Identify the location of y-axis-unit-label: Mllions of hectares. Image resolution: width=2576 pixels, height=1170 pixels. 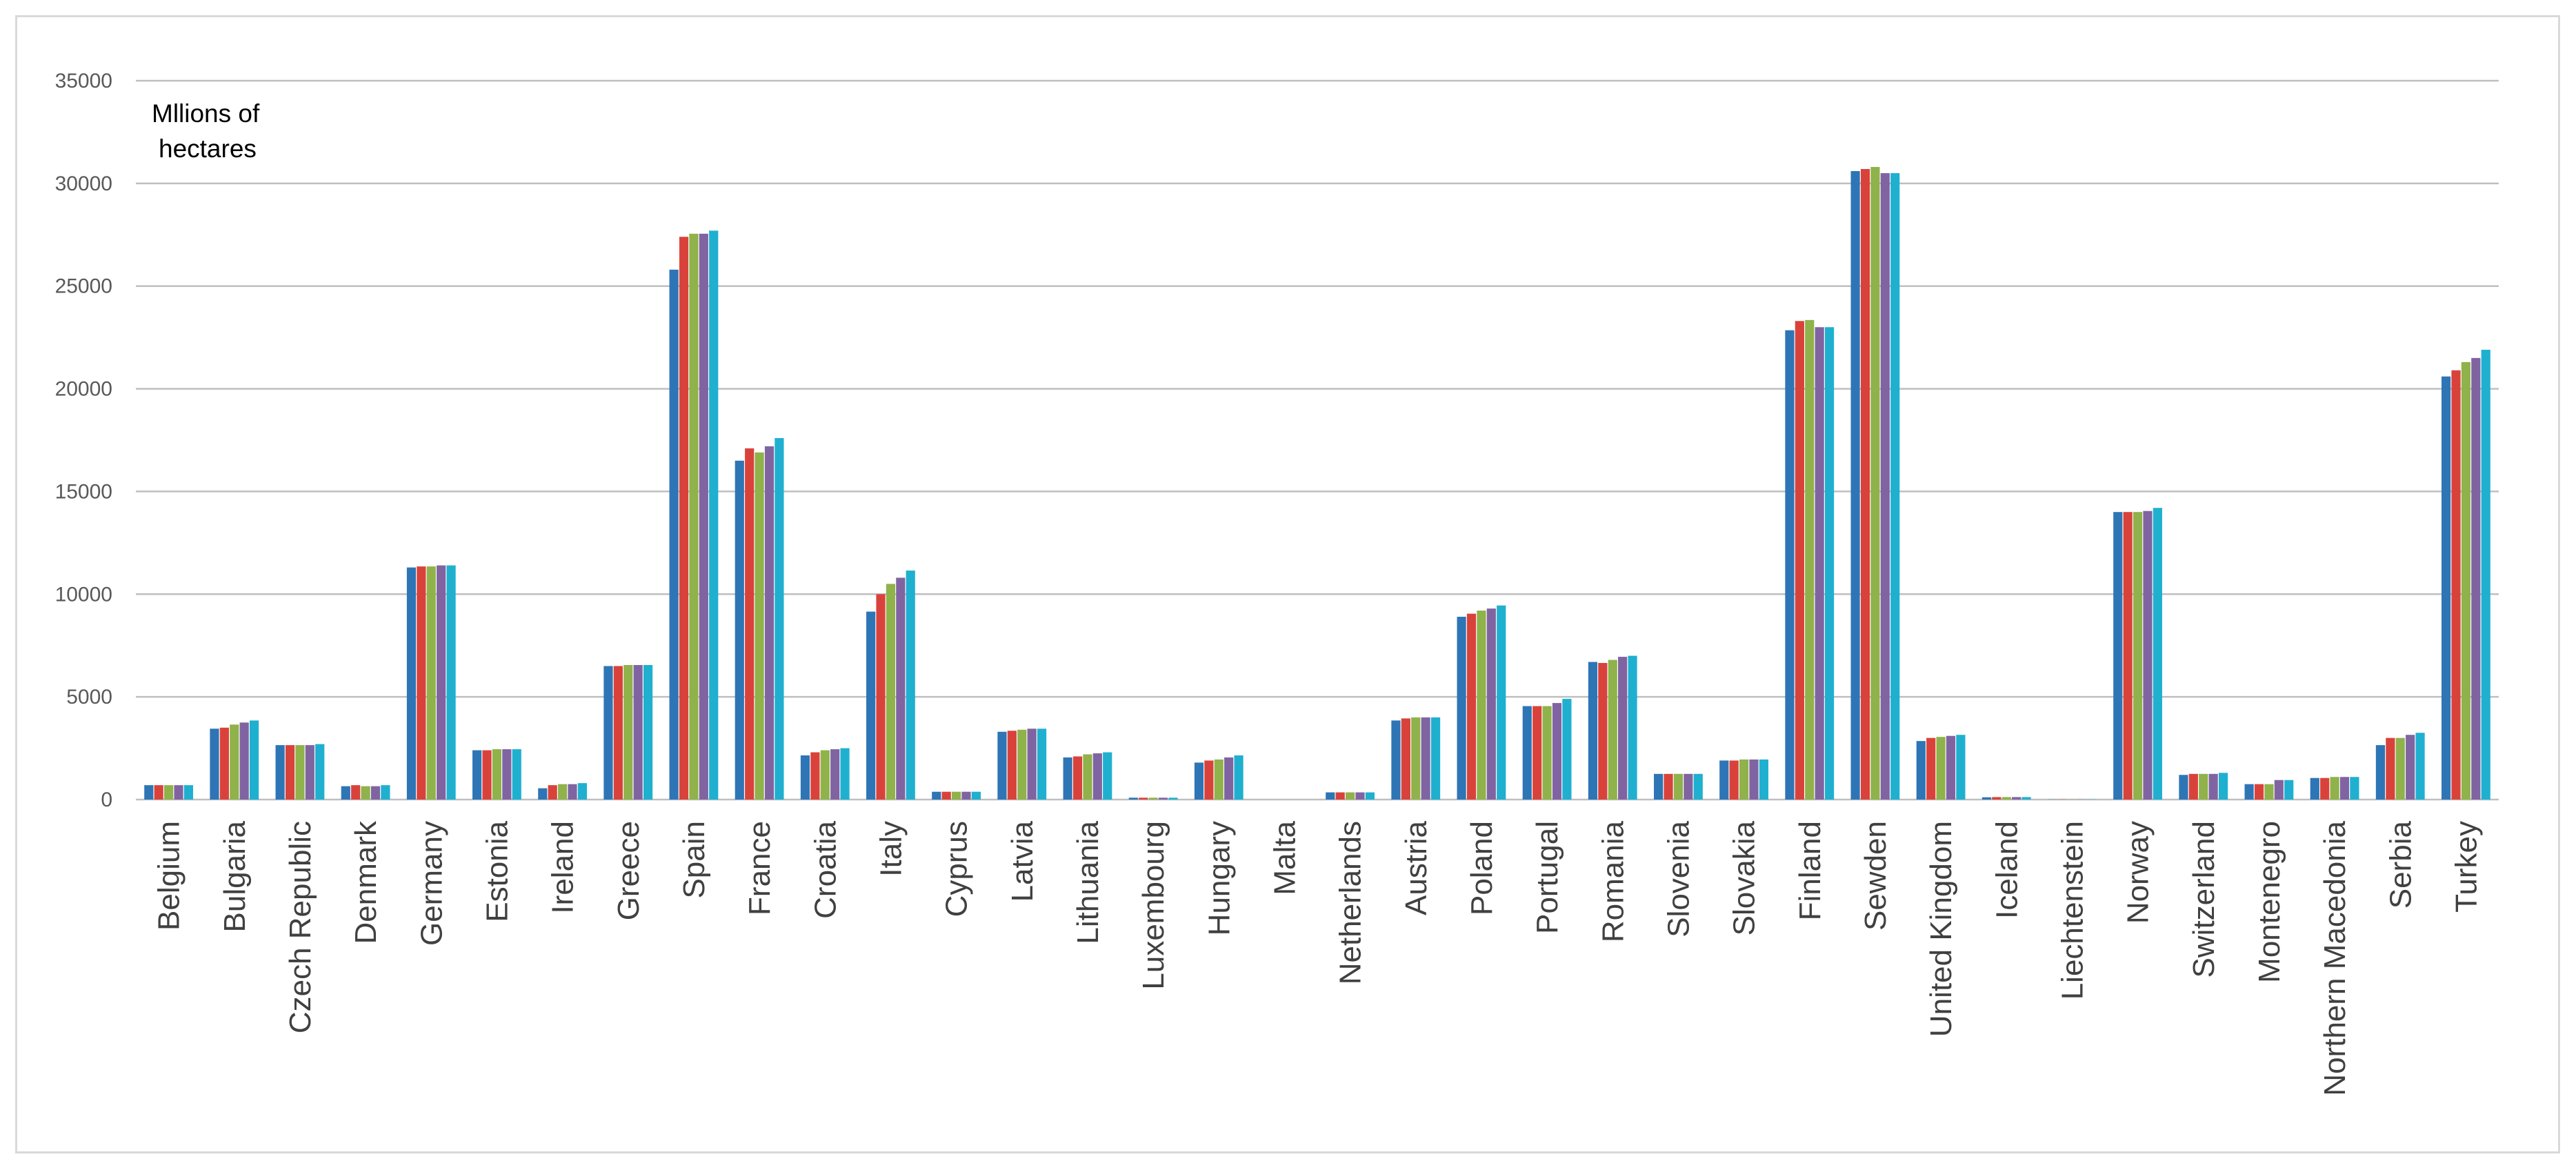
(209, 131).